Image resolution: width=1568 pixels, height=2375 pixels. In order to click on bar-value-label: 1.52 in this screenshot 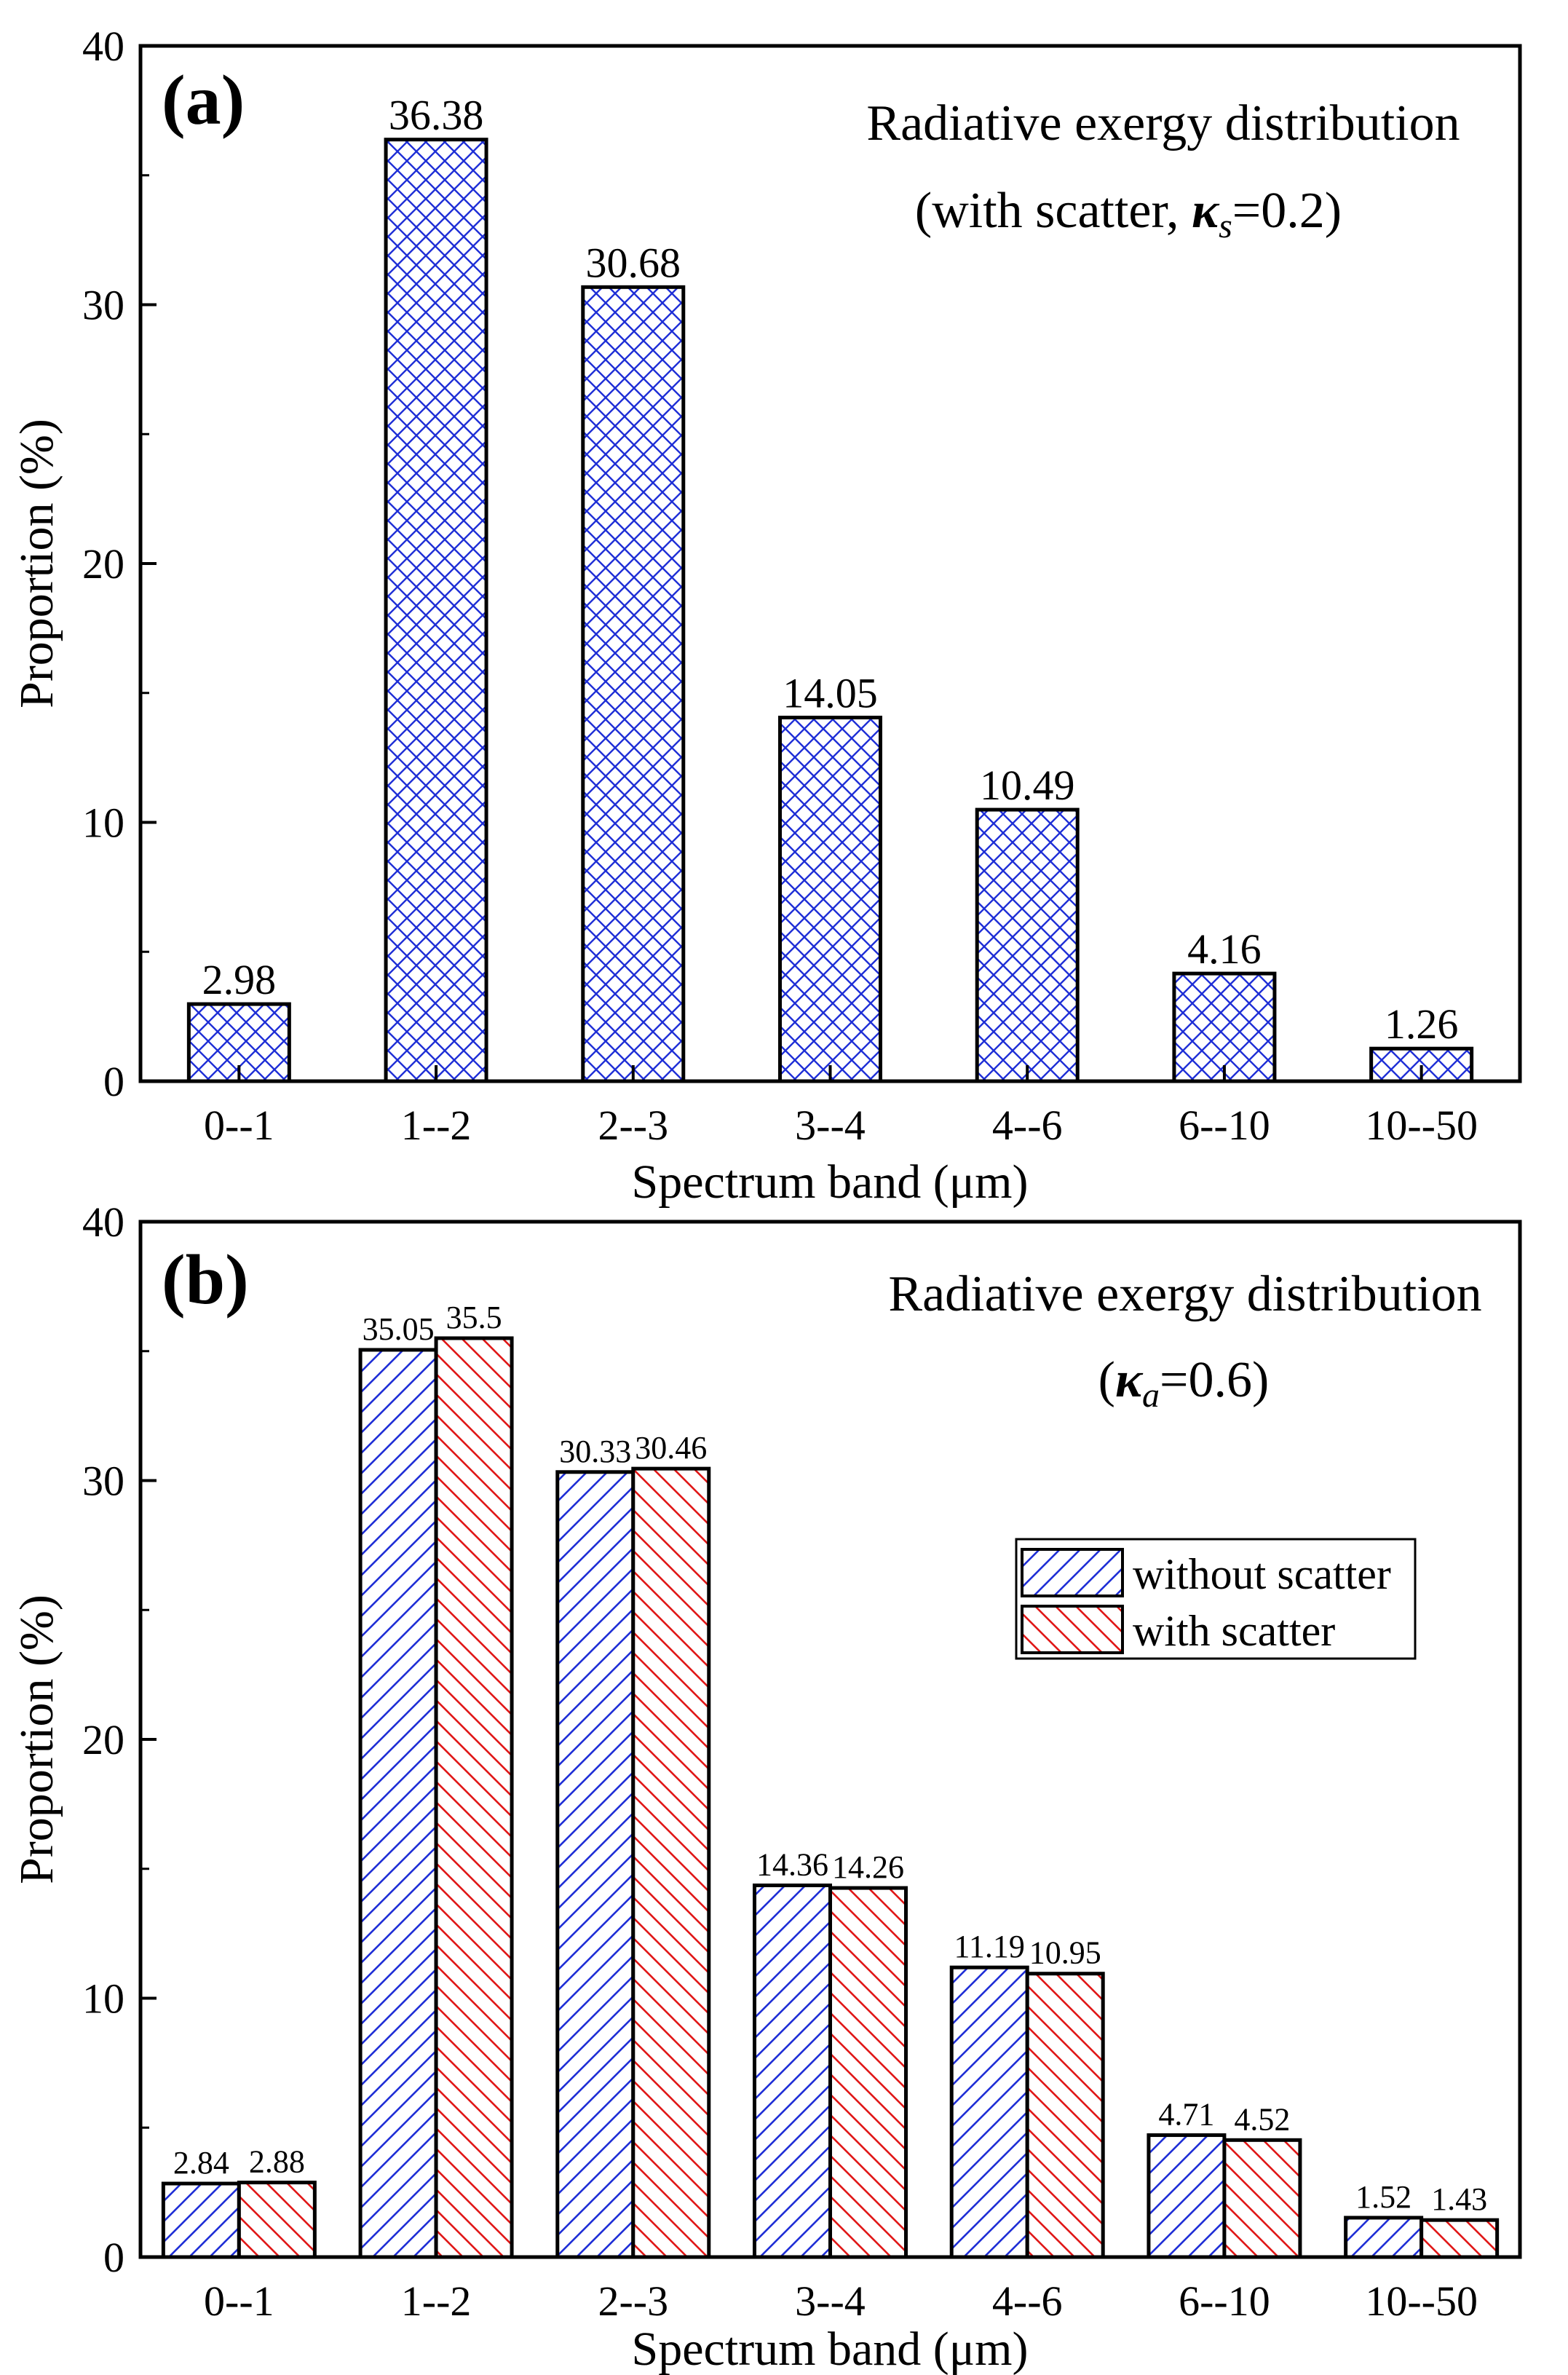, I will do `click(1383, 2197)`.